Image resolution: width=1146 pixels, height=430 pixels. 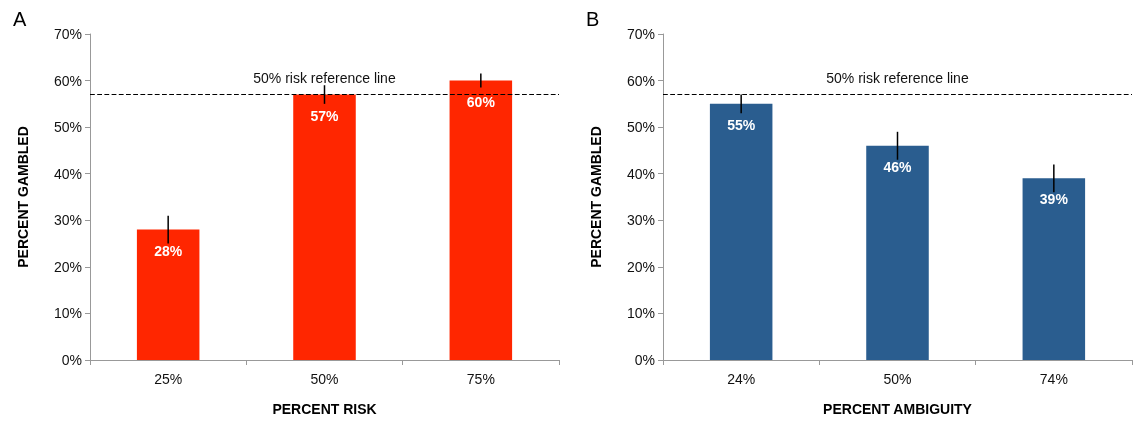 I want to click on data-label: 60%, so click(x=481, y=101).